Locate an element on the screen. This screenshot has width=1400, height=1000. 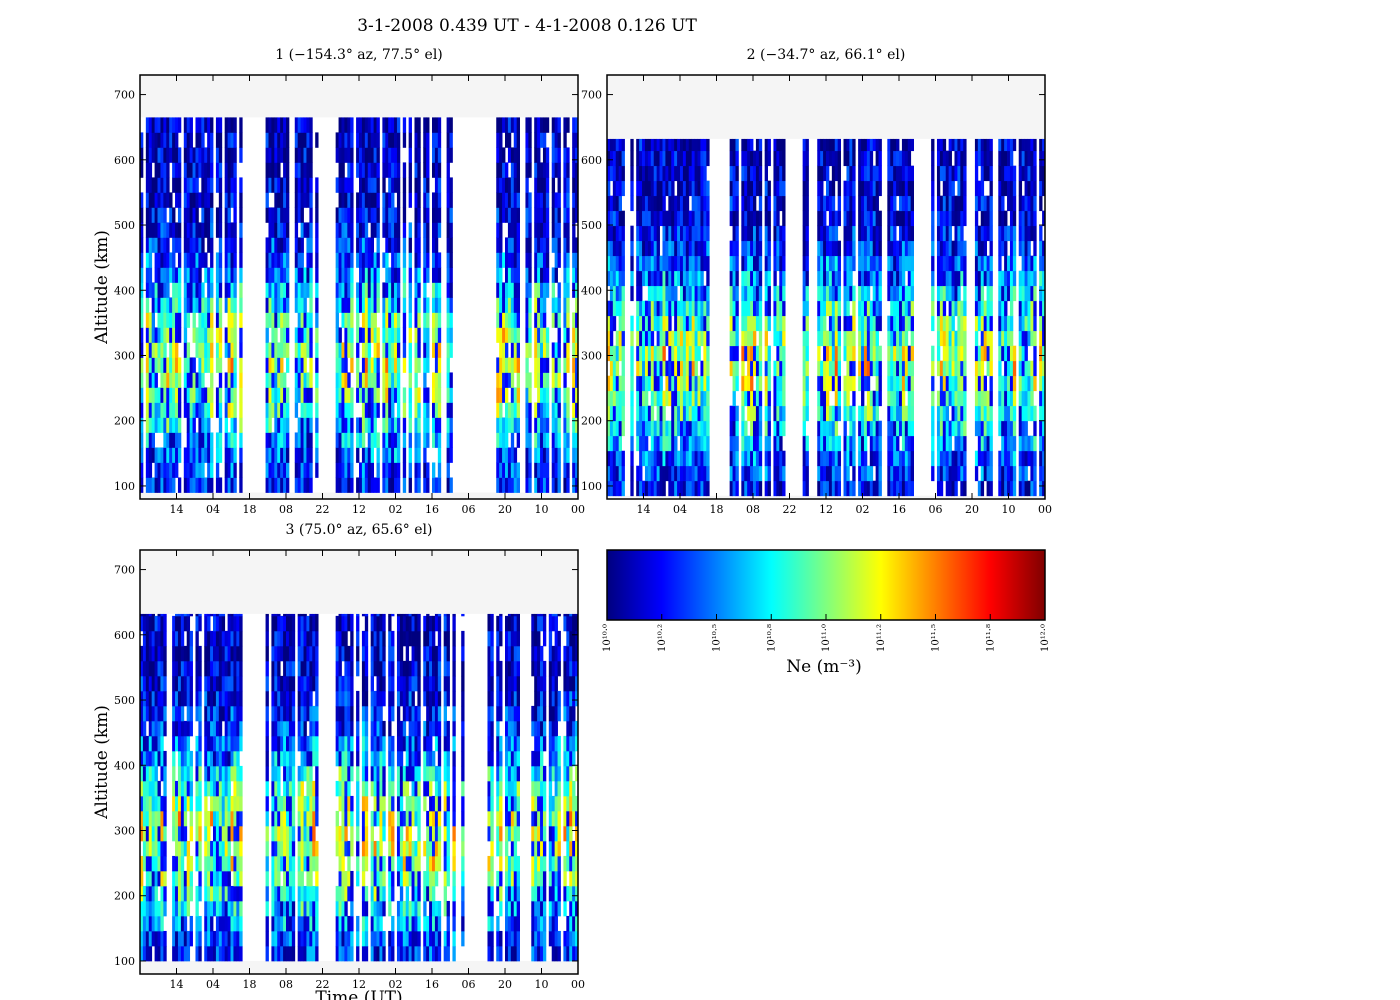
x-tick-label: 16 is located at coordinates (432, 509).